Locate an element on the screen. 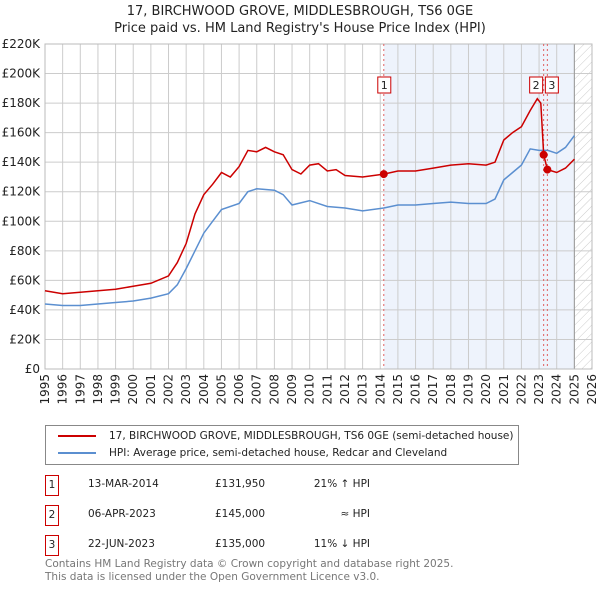 The image size is (600, 590). x-tick-label: 2005 is located at coordinates (221, 389).